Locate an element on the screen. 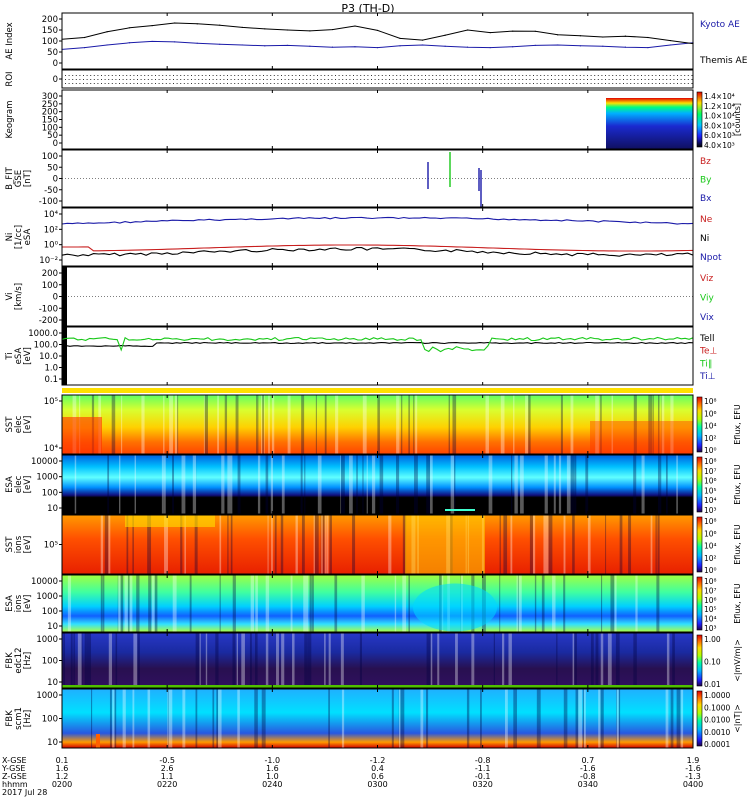 This screenshot has height=805, width=750. y-axis-label: SST is located at coordinates (10, 424).